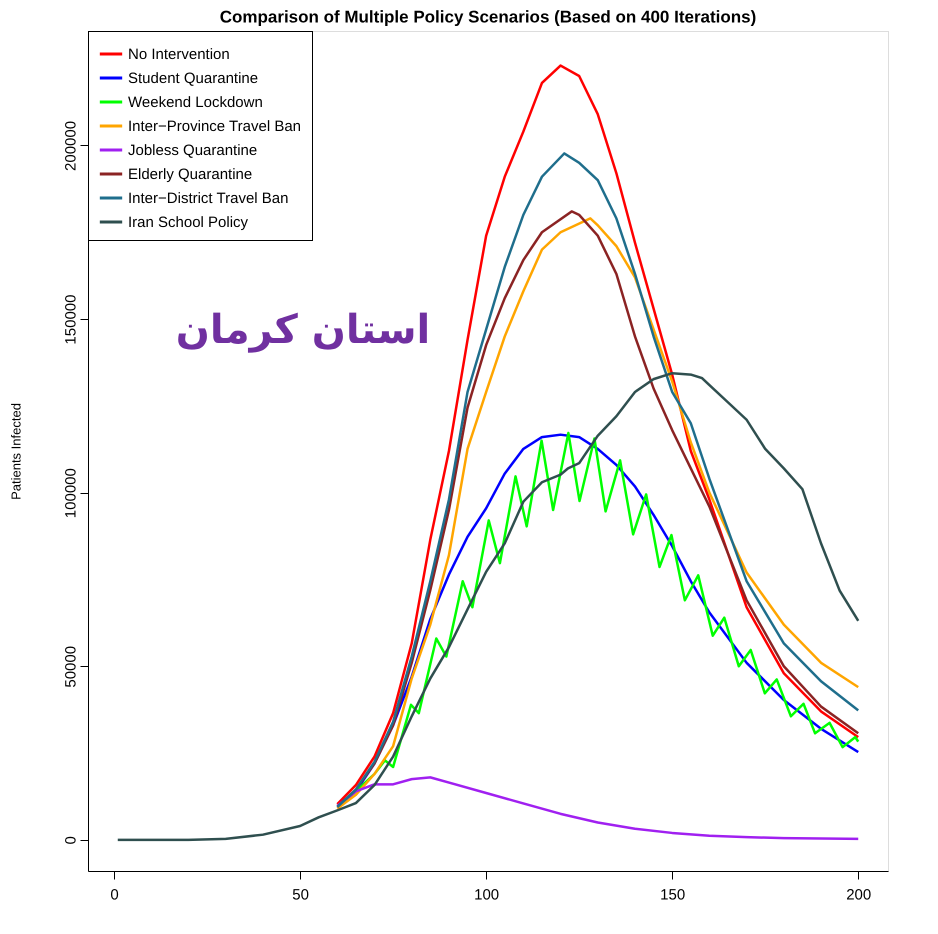 This screenshot has width=938, height=934. What do you see at coordinates (673, 895) in the screenshot?
I see `x-tick-label: 150` at bounding box center [673, 895].